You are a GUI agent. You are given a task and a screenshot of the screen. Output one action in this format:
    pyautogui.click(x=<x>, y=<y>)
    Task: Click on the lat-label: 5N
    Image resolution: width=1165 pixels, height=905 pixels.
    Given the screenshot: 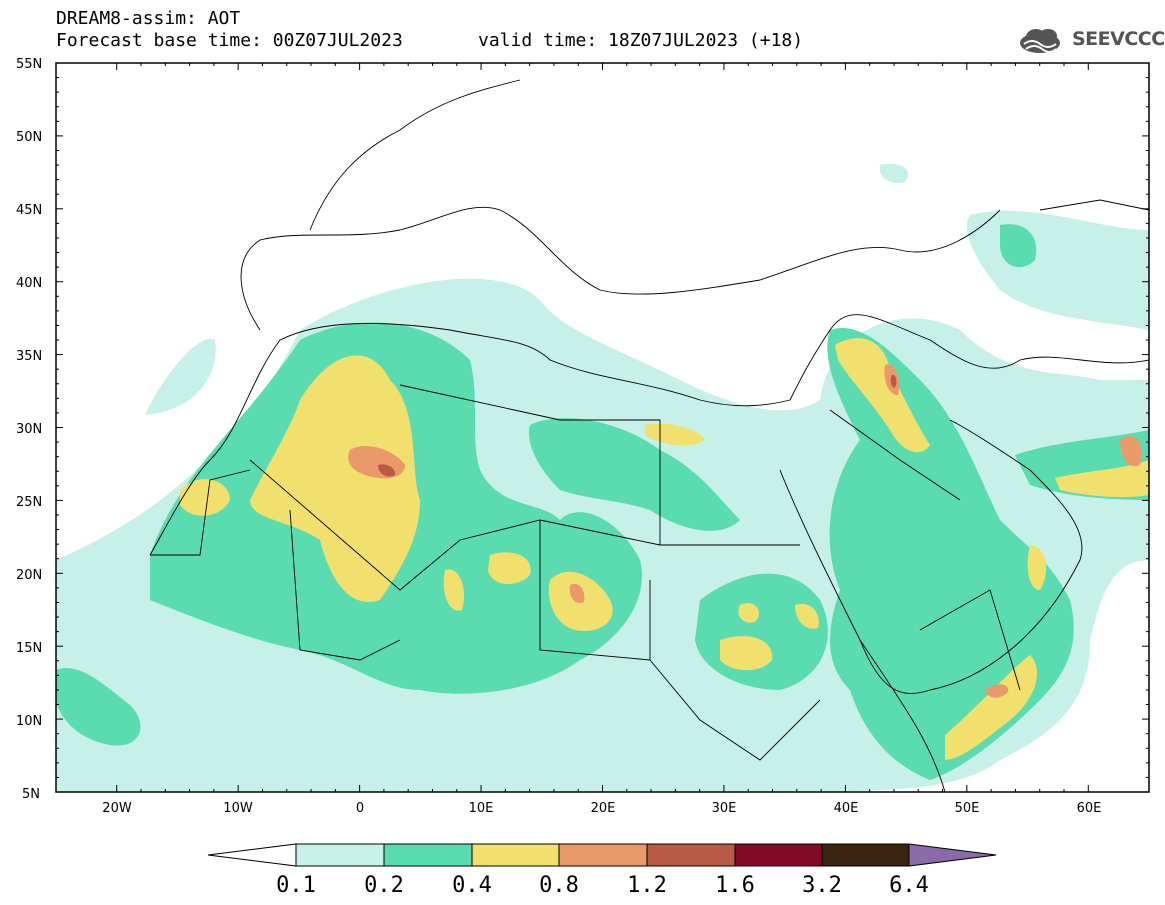 What is the action you would take?
    pyautogui.click(x=31, y=794)
    